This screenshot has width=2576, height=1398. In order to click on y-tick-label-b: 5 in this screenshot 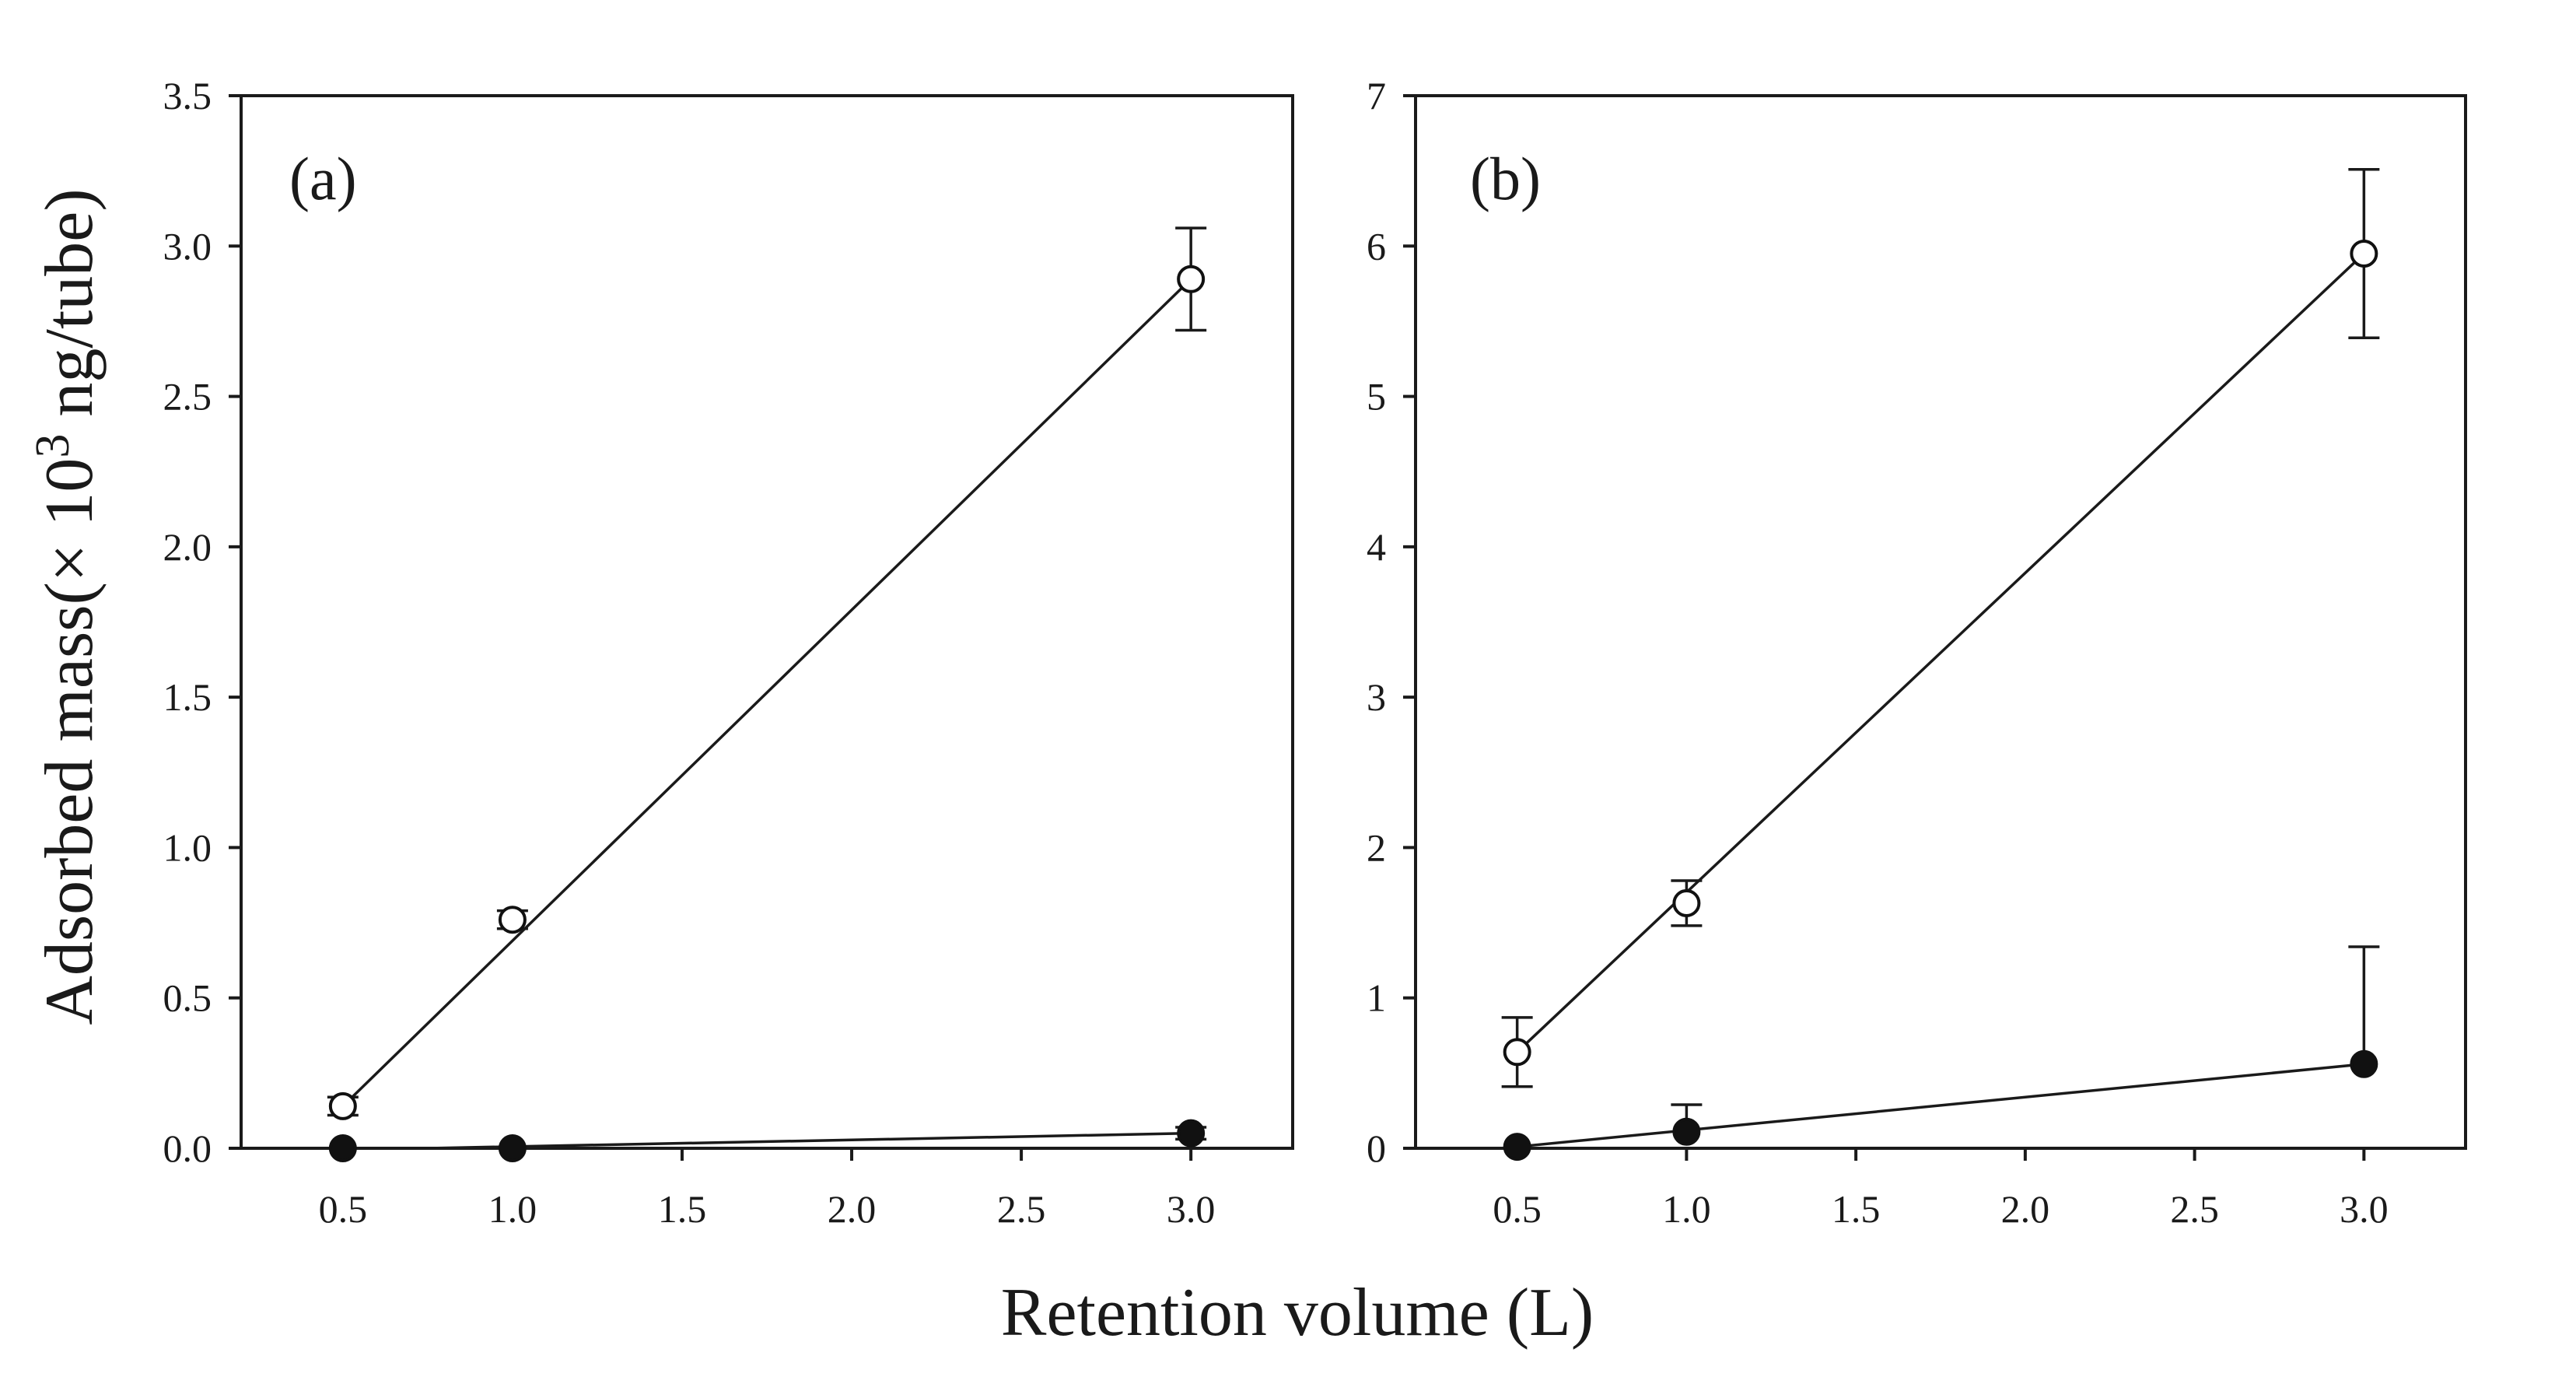, I will do `click(1377, 397)`.